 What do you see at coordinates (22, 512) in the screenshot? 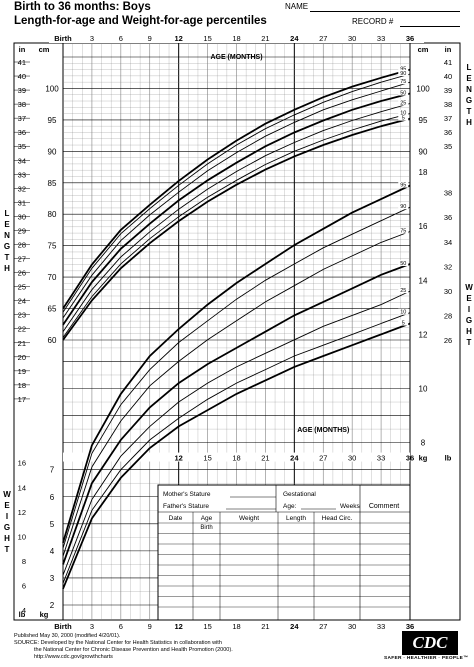
I see `lb-tick-label-left: 12` at bounding box center [22, 512].